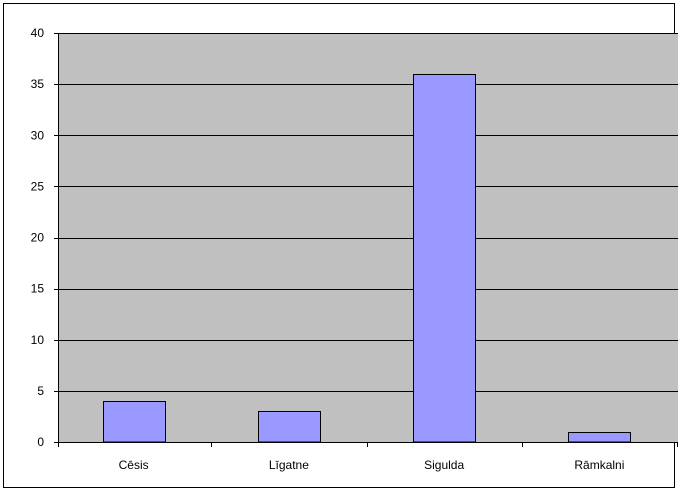 Image resolution: width=678 pixels, height=491 pixels. I want to click on x-tick-label: Līgatne, so click(289, 465).